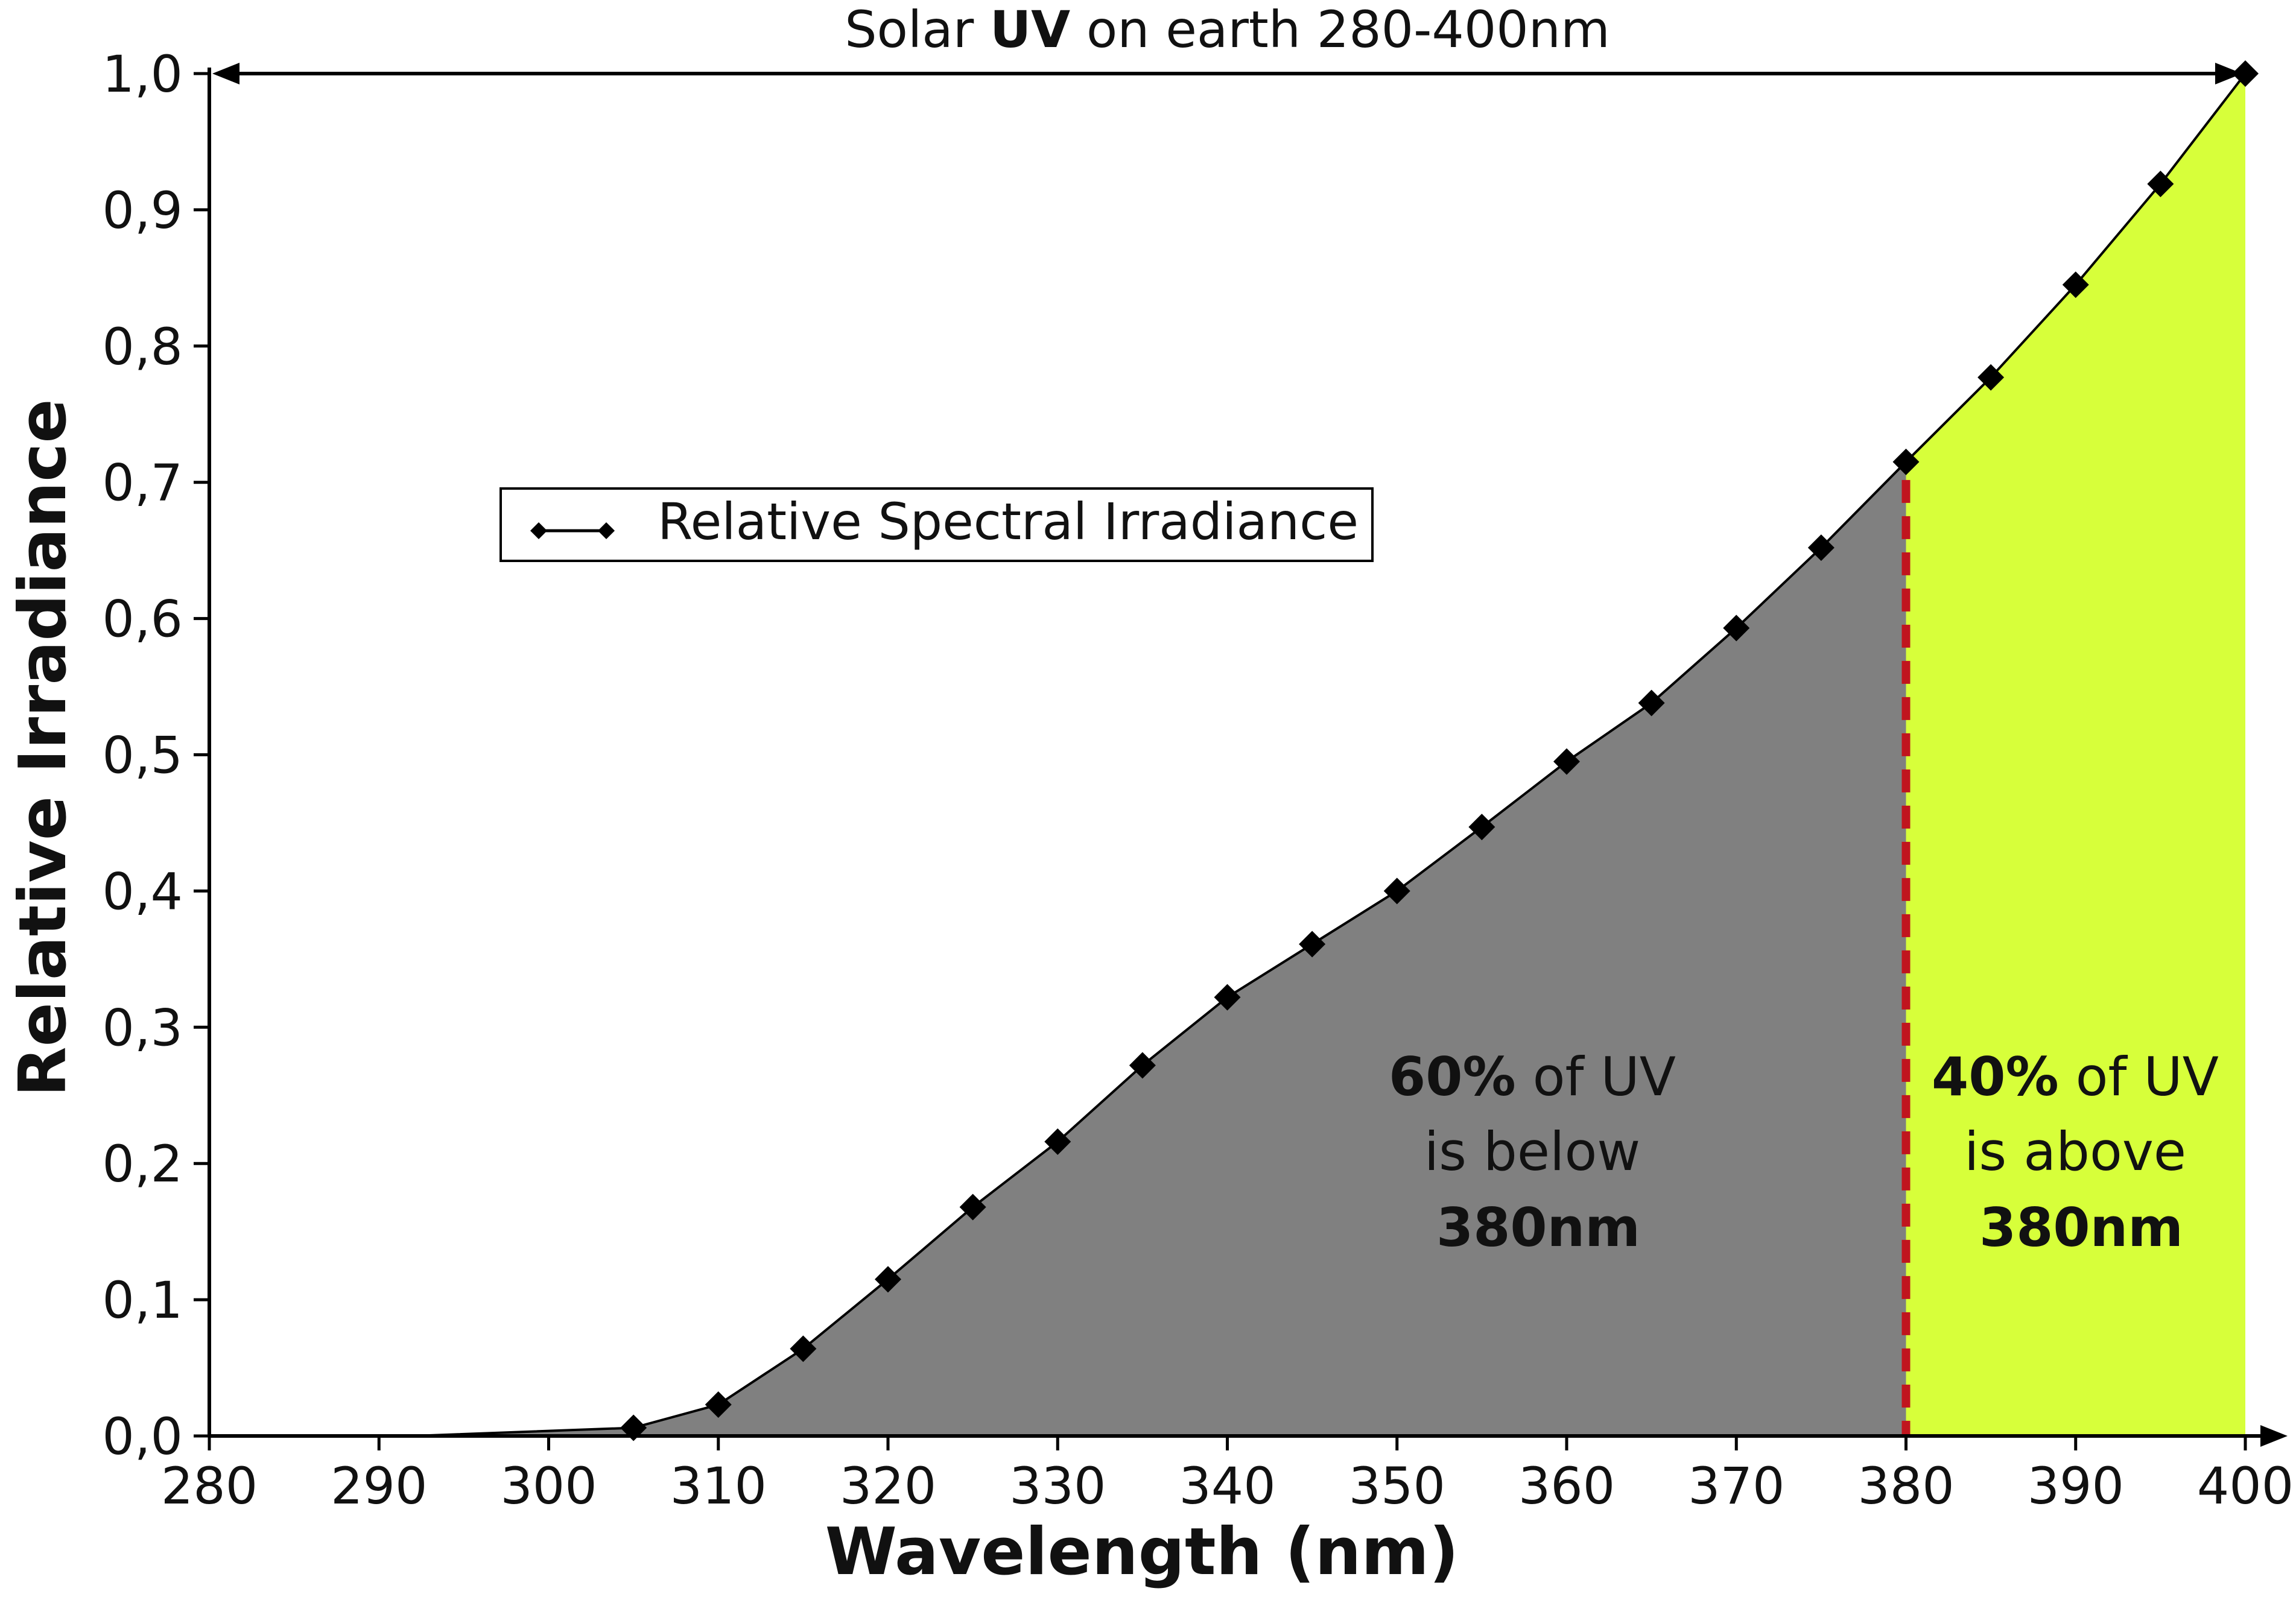  What do you see at coordinates (142, 210) in the screenshot?
I see `y-tick-label: 0,9` at bounding box center [142, 210].